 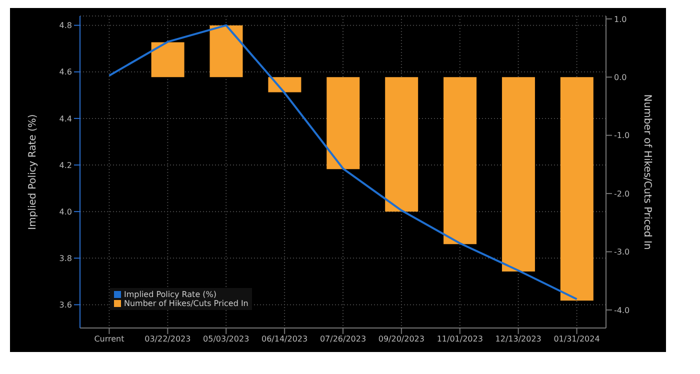 What do you see at coordinates (65, 258) in the screenshot?
I see `y-tick-label: 3.8` at bounding box center [65, 258].